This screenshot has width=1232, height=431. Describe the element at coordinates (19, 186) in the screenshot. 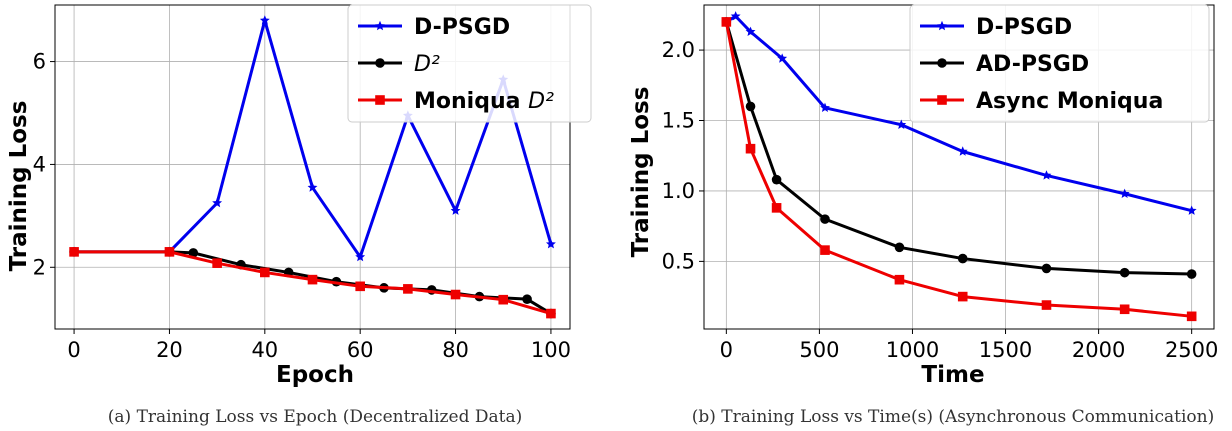

I see `chart-a-ylabel: Training Loss` at that location.